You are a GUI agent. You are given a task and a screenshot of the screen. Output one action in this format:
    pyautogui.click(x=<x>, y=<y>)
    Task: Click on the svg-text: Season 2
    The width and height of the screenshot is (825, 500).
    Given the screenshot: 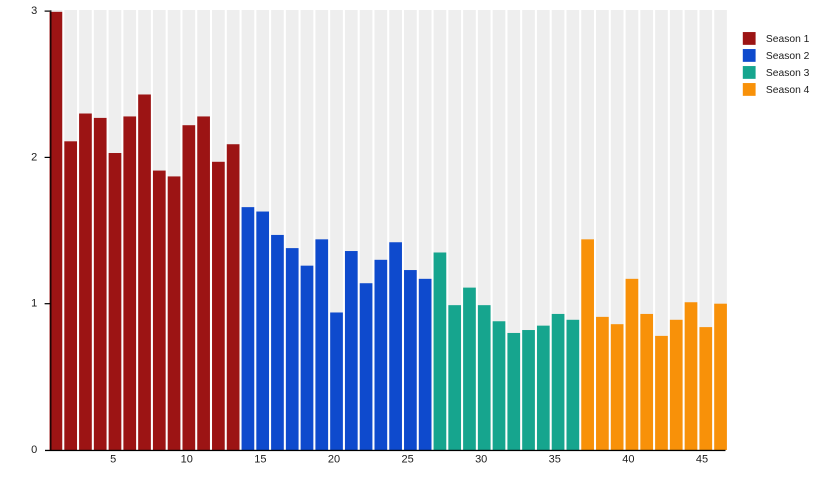 What is the action you would take?
    pyautogui.click(x=788, y=56)
    